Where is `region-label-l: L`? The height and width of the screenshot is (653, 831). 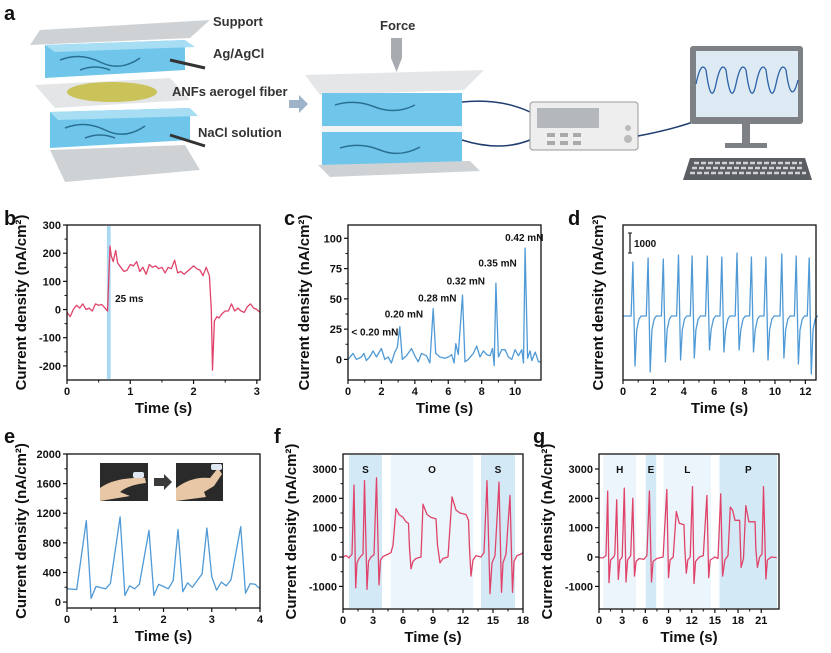 region-label-l: L is located at coordinates (687, 470).